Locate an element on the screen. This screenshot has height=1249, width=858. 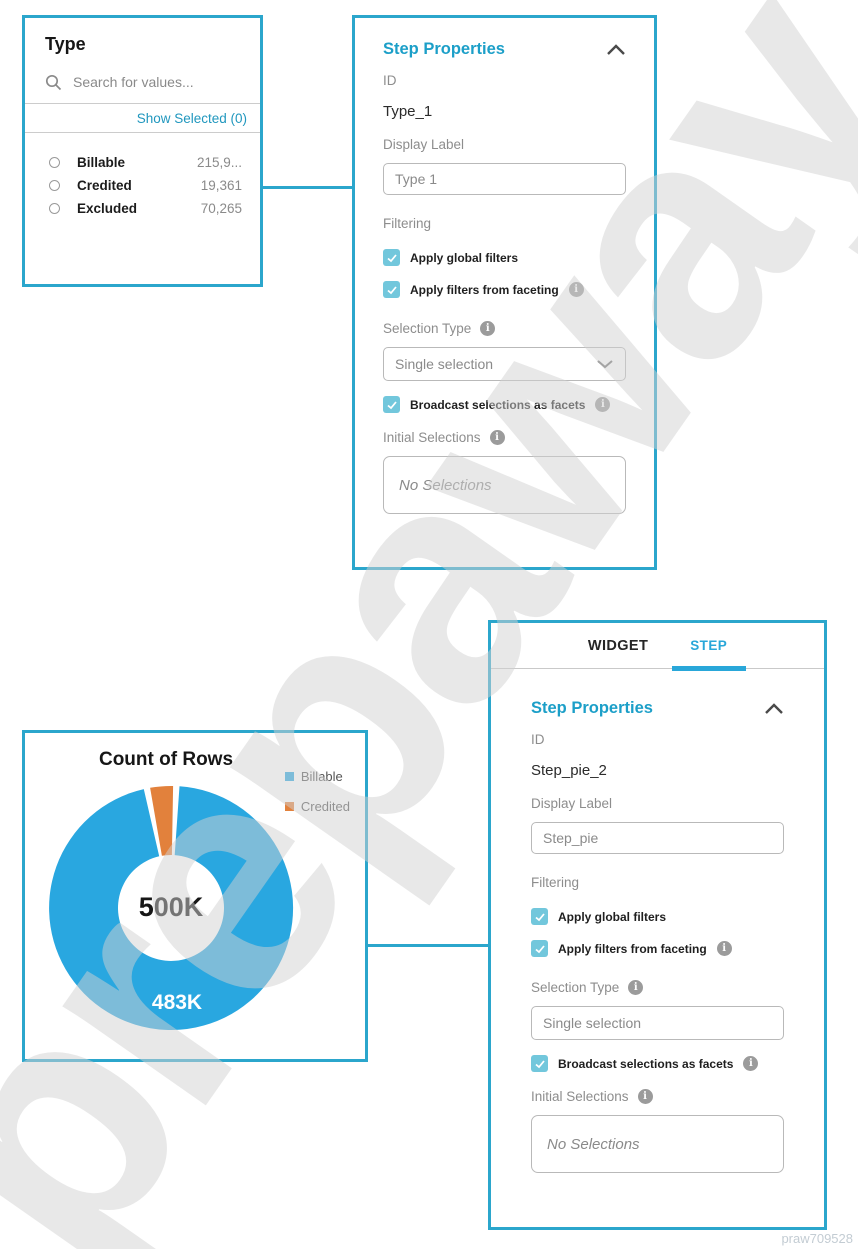
tab-widget: WIDGET is located at coordinates (618, 645).